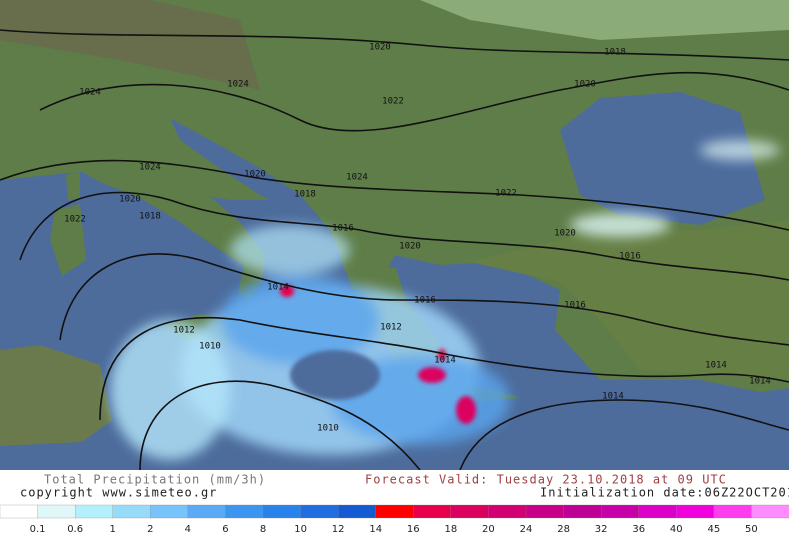 This screenshot has height=550, width=789. What do you see at coordinates (335, 375) in the screenshot?
I see `dry-patch` at bounding box center [335, 375].